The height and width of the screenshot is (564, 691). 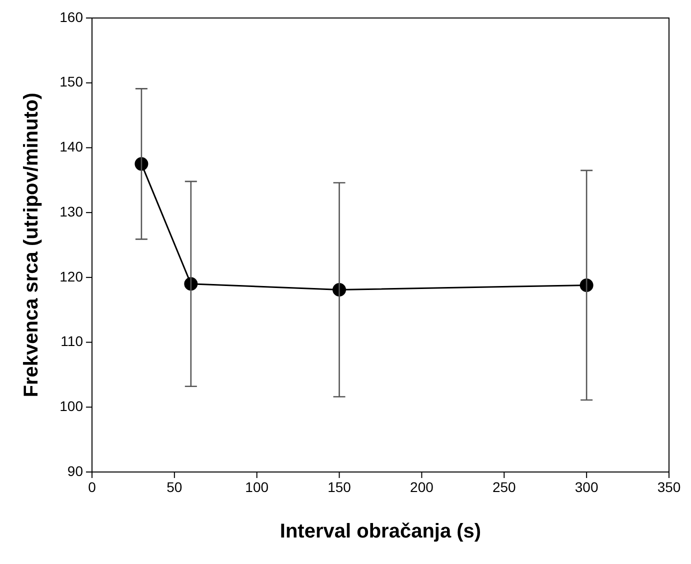 What do you see at coordinates (72, 82) in the screenshot?
I see `y-tick-label: 150` at bounding box center [72, 82].